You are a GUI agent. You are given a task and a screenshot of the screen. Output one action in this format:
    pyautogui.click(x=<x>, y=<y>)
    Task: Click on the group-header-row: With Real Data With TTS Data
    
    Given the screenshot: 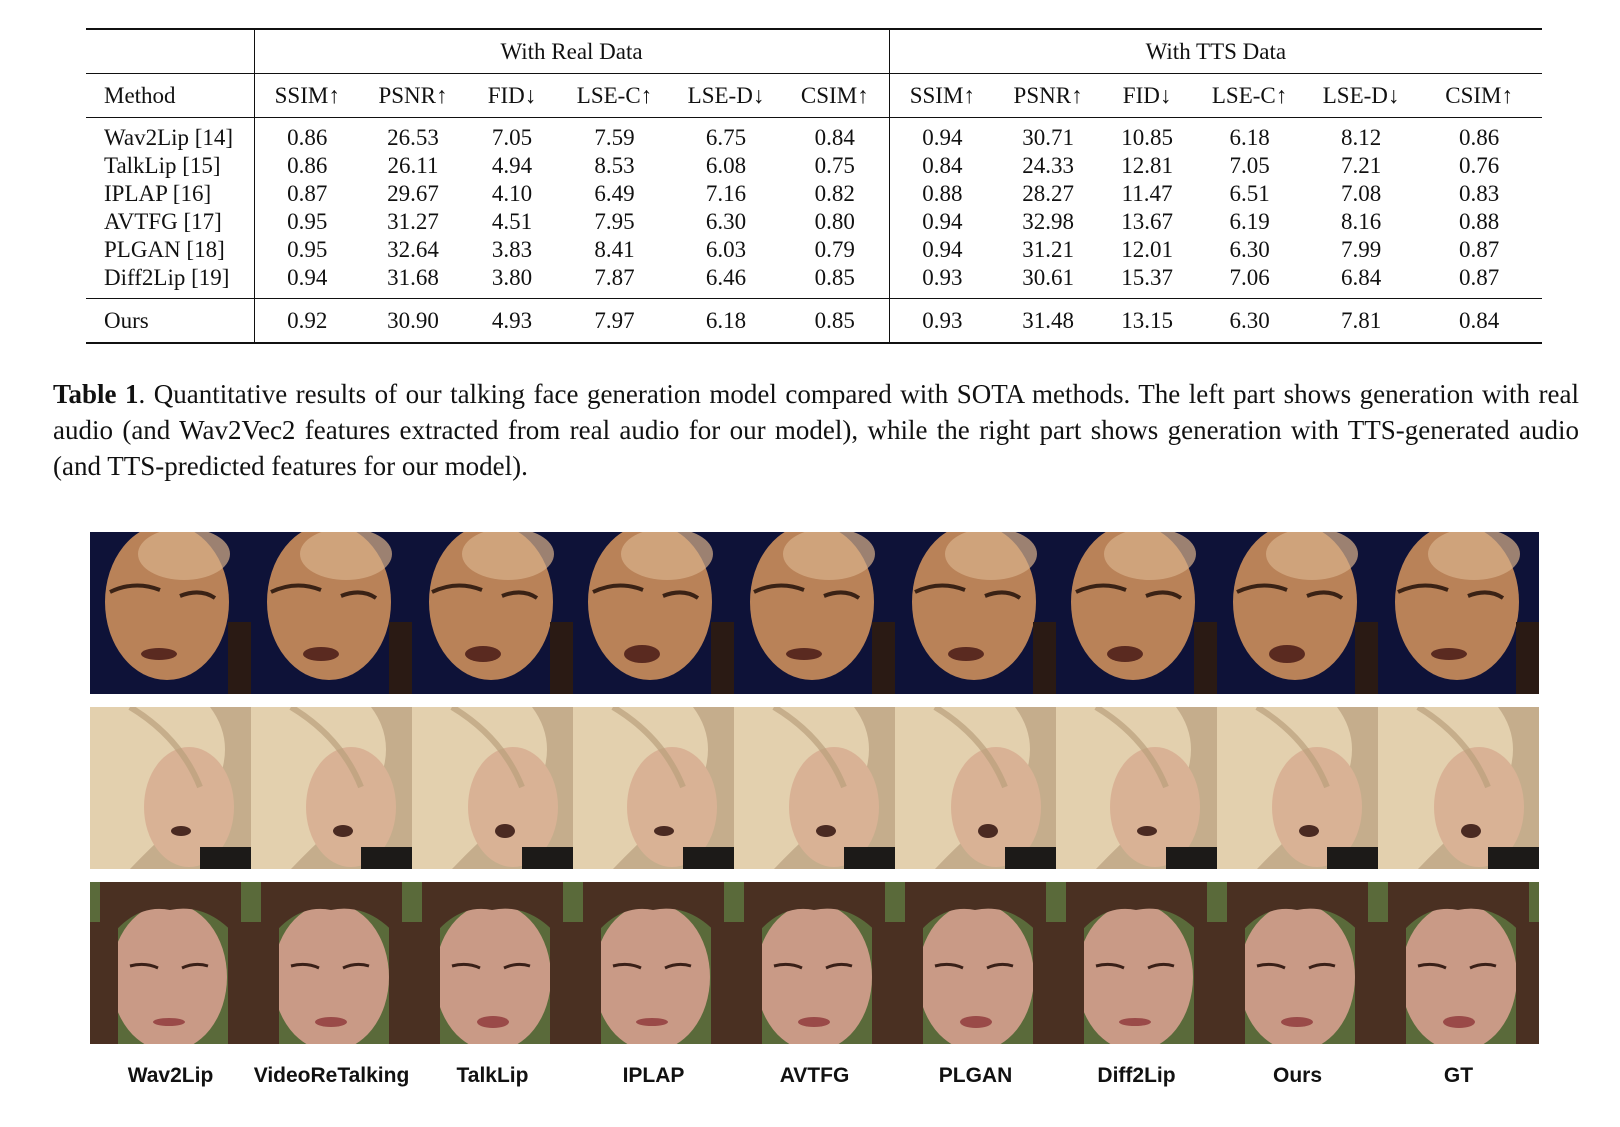 What is the action you would take?
    pyautogui.click(x=814, y=51)
    